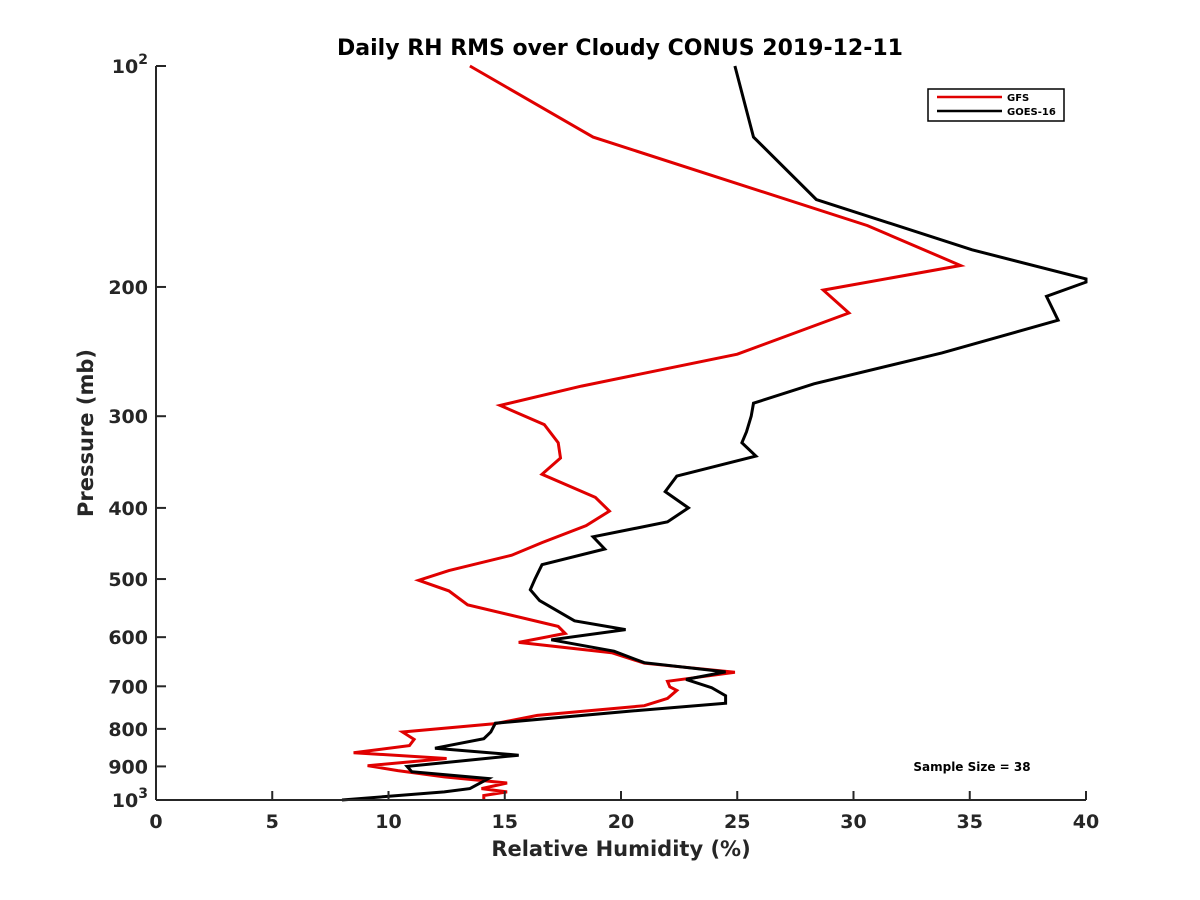 The height and width of the screenshot is (900, 1200). Describe the element at coordinates (128, 580) in the screenshot. I see `y-tick-label: 500` at that location.